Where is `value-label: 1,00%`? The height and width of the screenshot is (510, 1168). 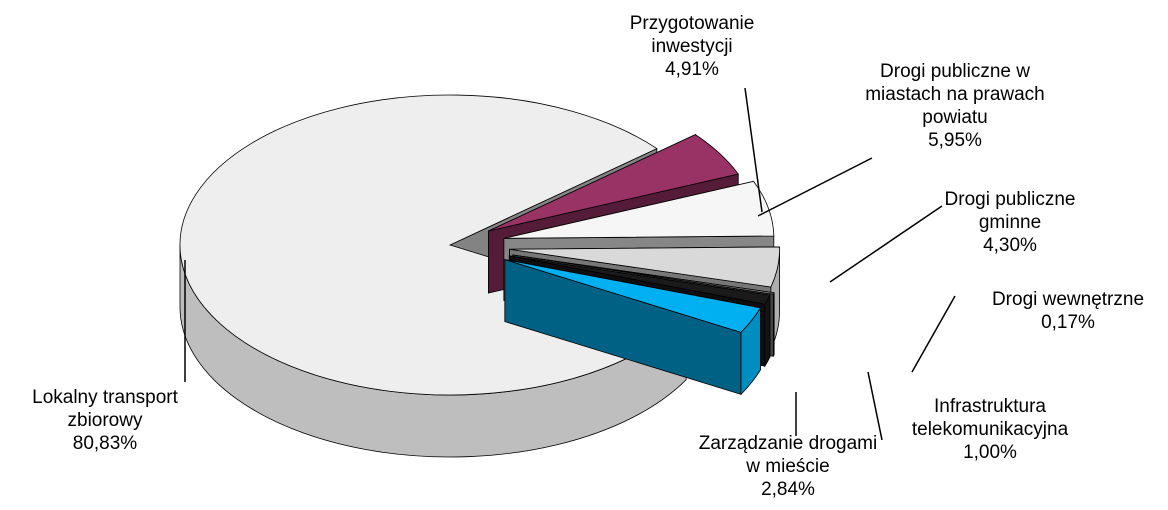
value-label: 1,00% is located at coordinates (990, 452).